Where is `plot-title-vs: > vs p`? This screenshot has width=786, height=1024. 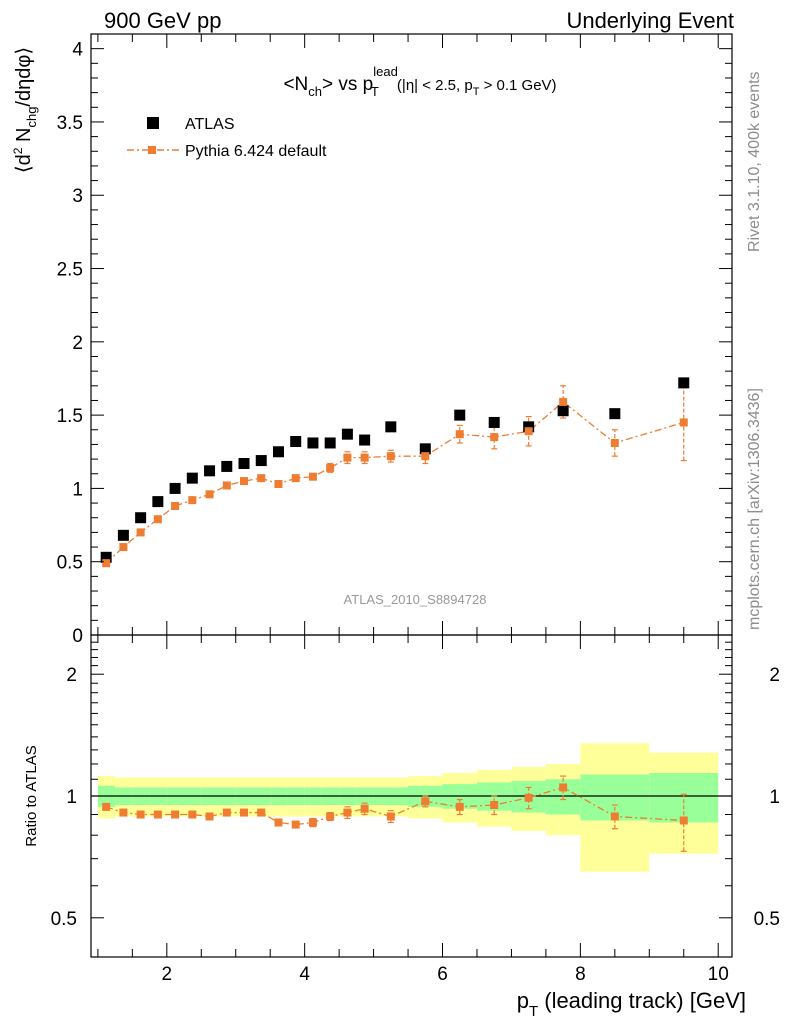 plot-title-vs: > vs p is located at coordinates (347, 84).